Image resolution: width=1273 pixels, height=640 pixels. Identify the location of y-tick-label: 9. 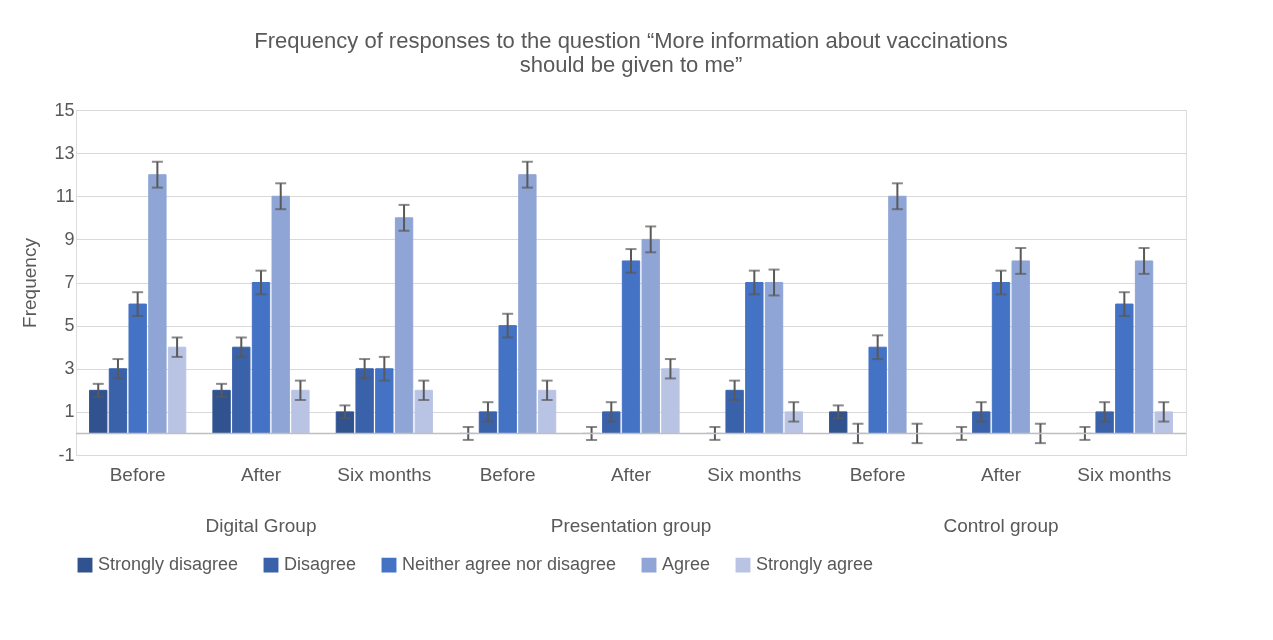
(69, 238).